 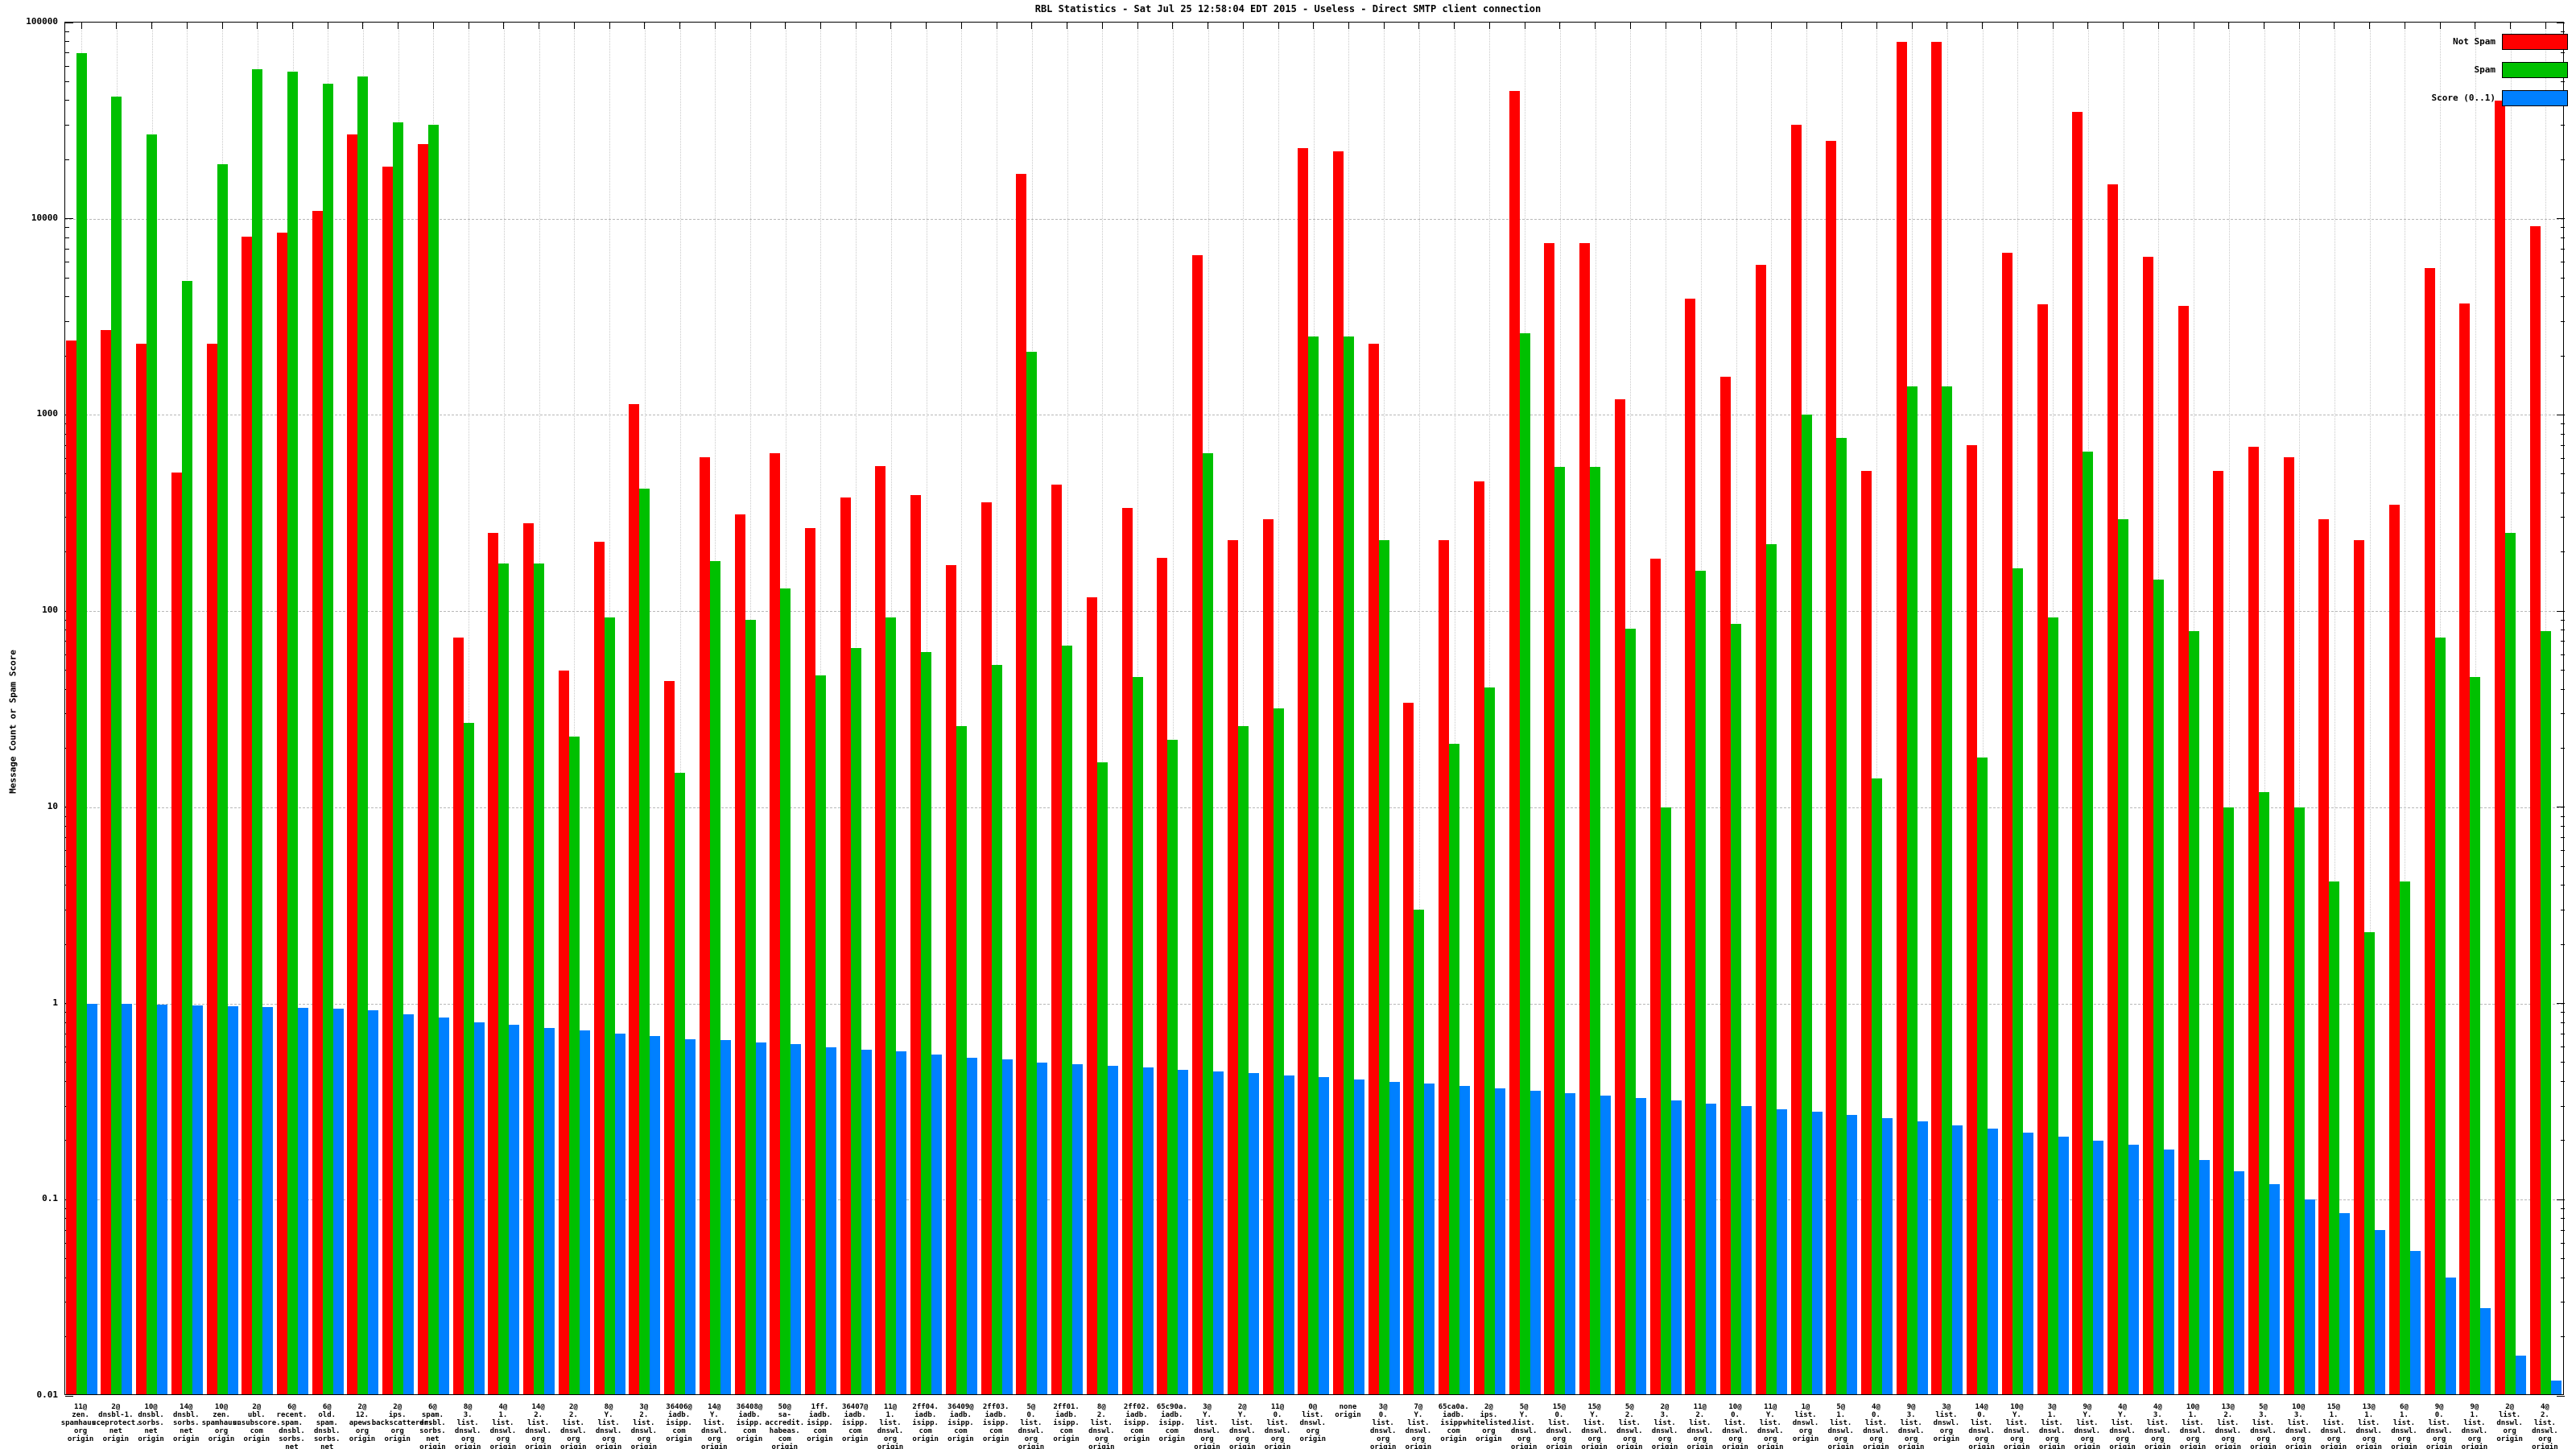 What do you see at coordinates (1664, 1426) in the screenshot?
I see `x-tick-label: 2@ 3. list. dnswl. org origin` at bounding box center [1664, 1426].